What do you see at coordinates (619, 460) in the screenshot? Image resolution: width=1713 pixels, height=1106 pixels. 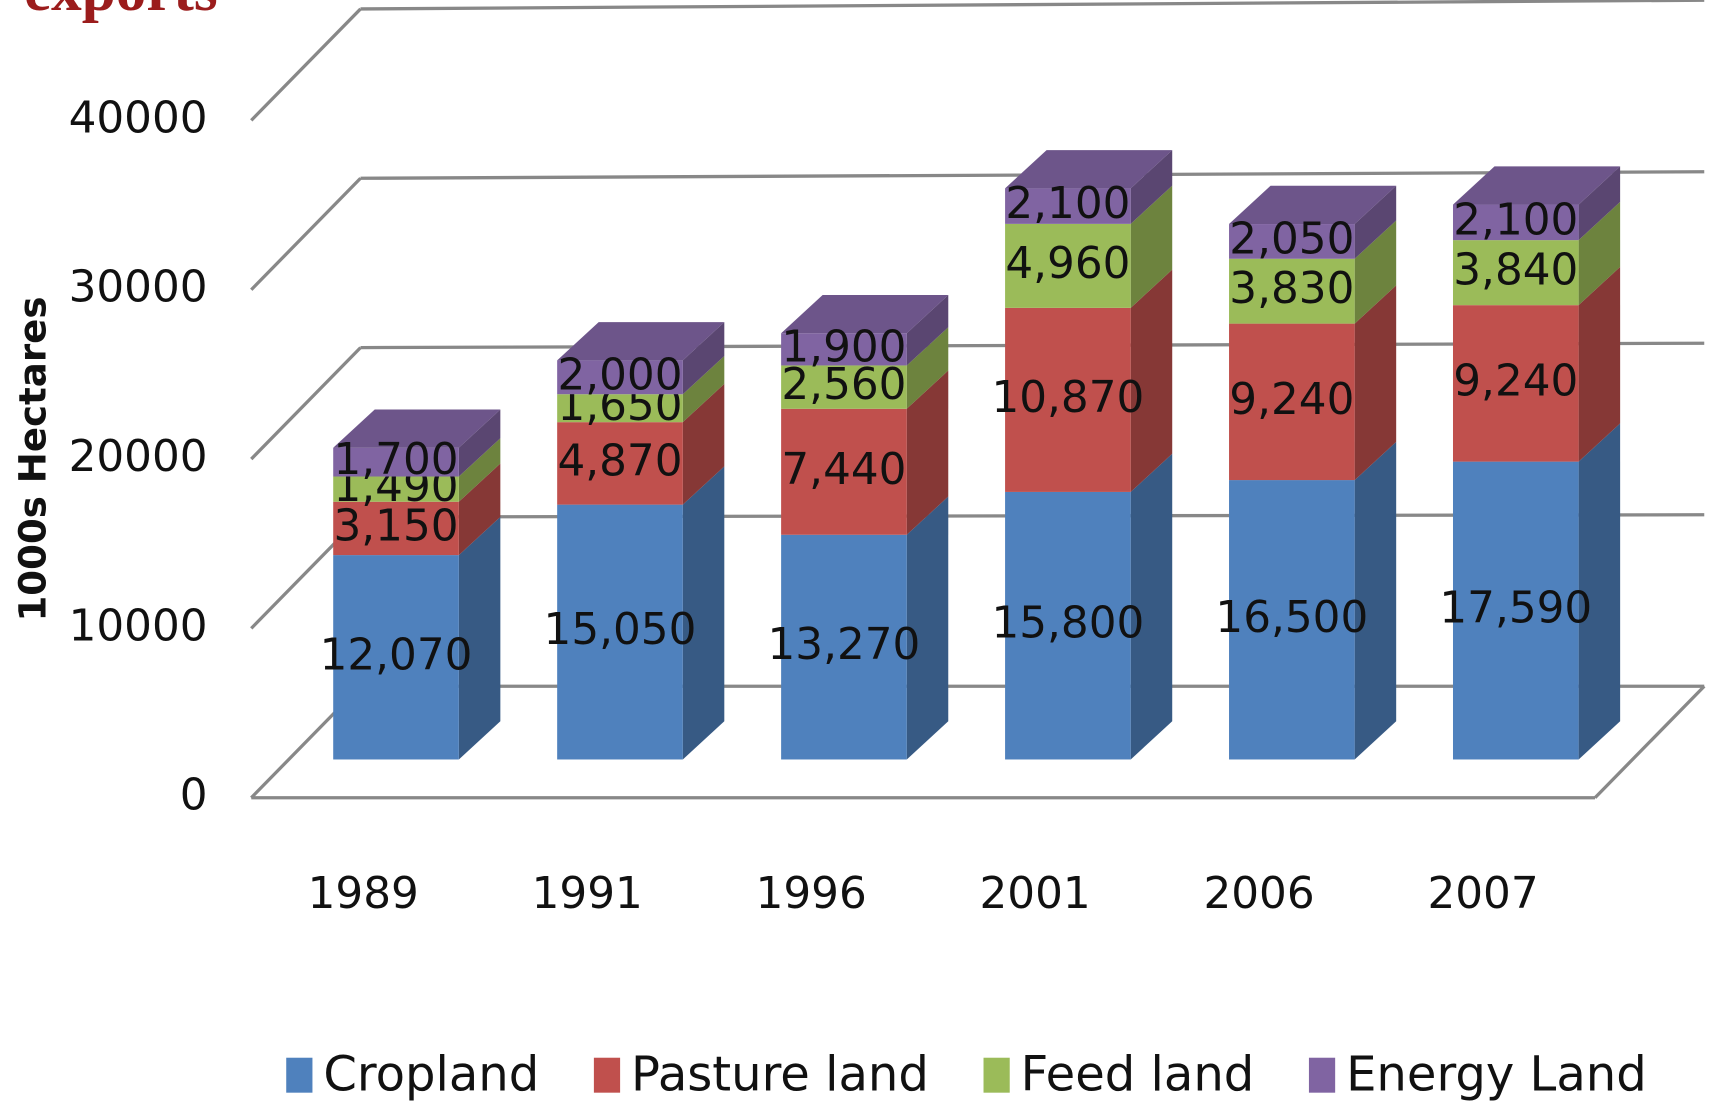 I see `value-label: 4,870` at bounding box center [619, 460].